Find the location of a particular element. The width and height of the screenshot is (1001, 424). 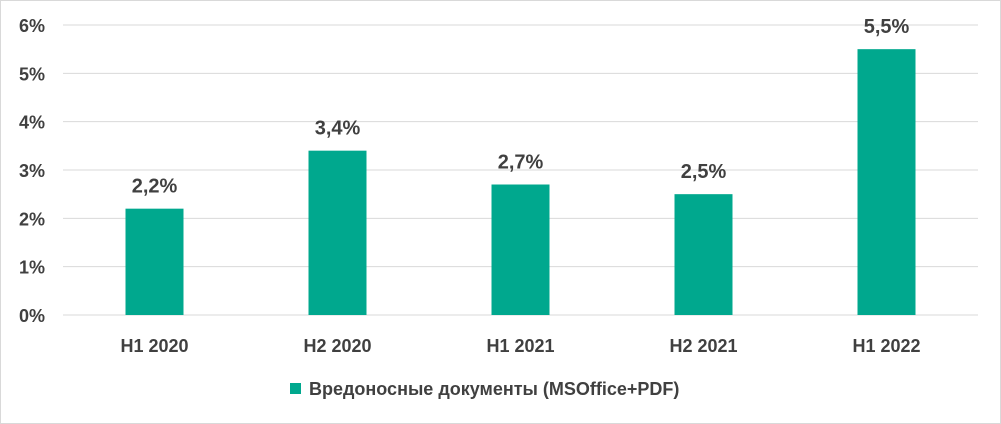

legend-label: Вредоносные документы (MSOffice+PDF) is located at coordinates (494, 389).